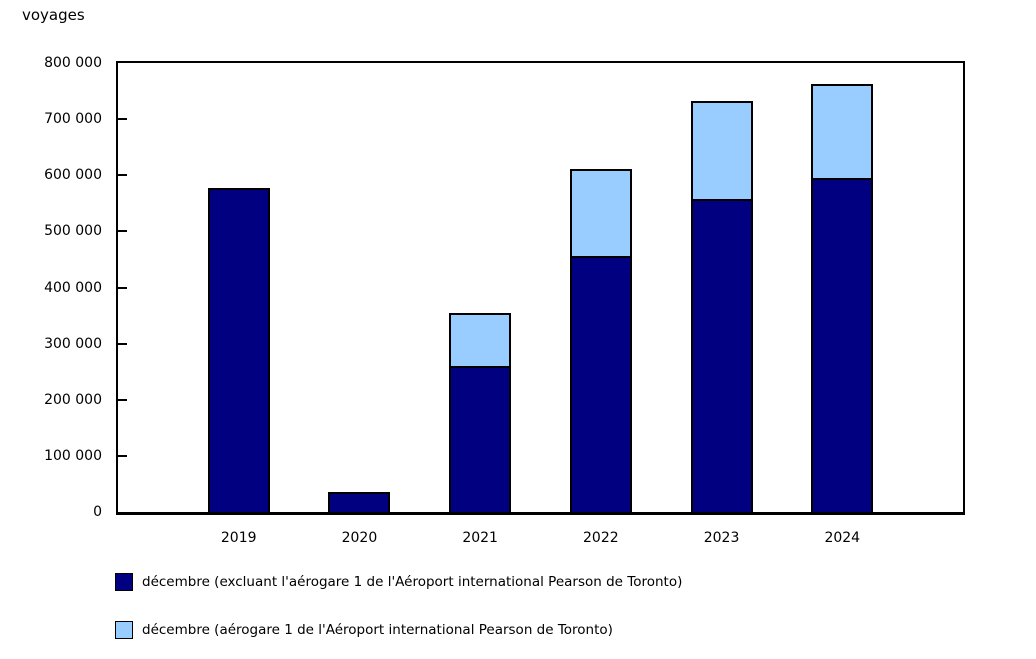 The height and width of the screenshot is (659, 1036). What do you see at coordinates (73, 175) in the screenshot?
I see `y-tick-label: 600 000` at bounding box center [73, 175].